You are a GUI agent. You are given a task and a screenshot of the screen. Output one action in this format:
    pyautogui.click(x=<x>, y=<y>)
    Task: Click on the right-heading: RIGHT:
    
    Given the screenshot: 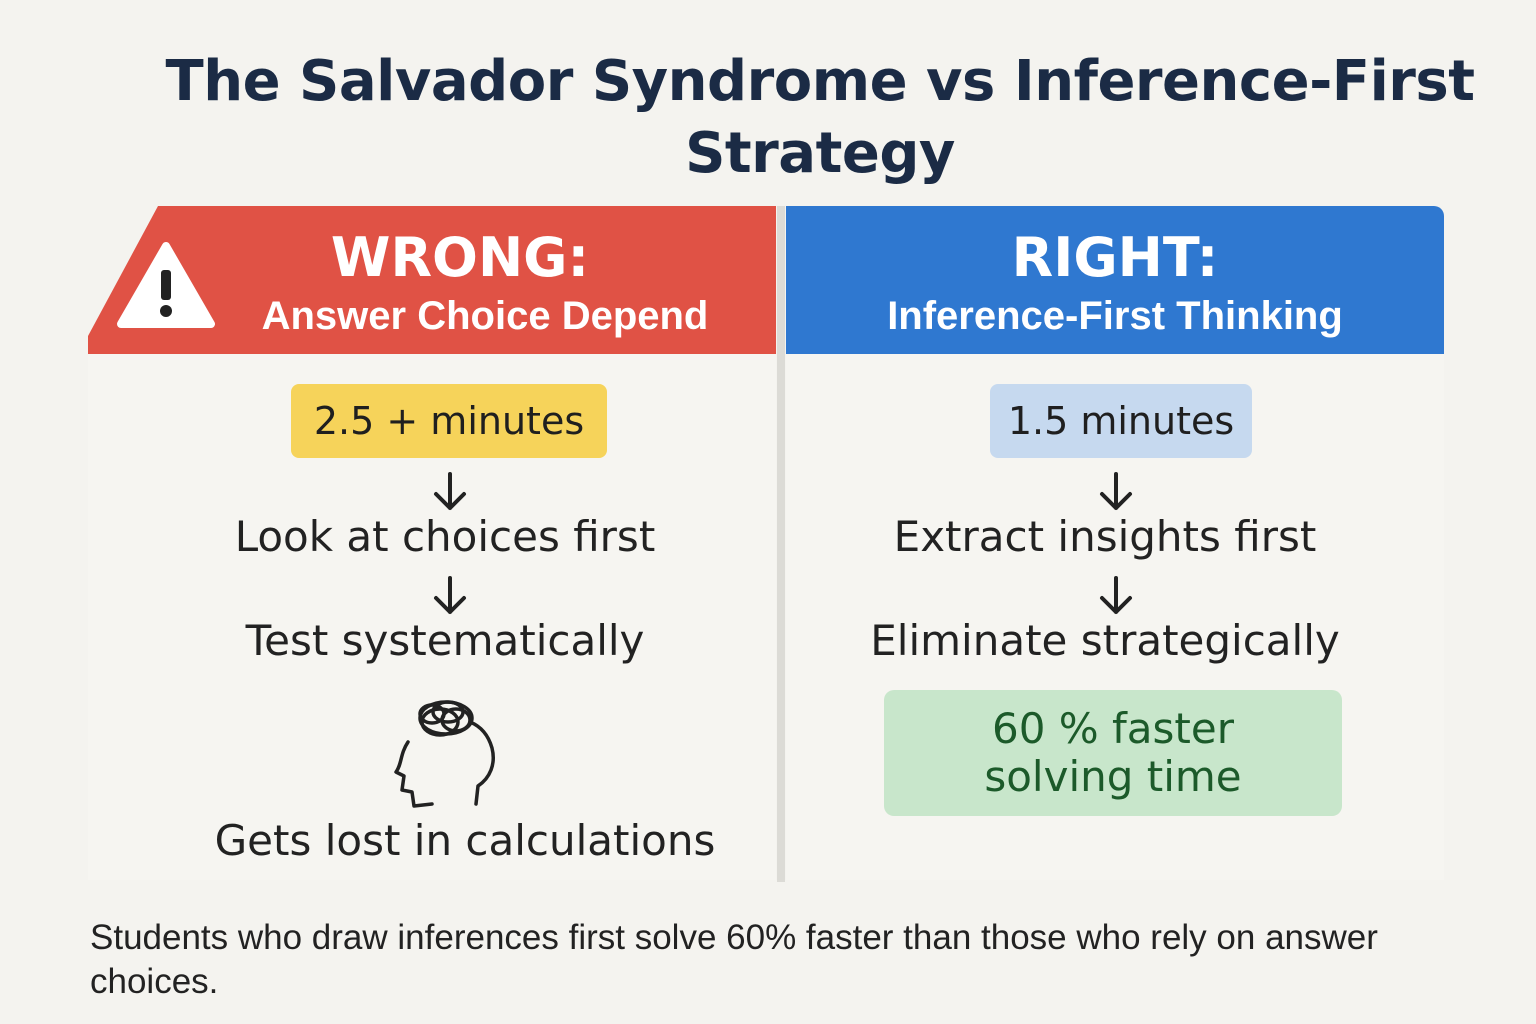 What is the action you would take?
    pyautogui.click(x=1115, y=257)
    